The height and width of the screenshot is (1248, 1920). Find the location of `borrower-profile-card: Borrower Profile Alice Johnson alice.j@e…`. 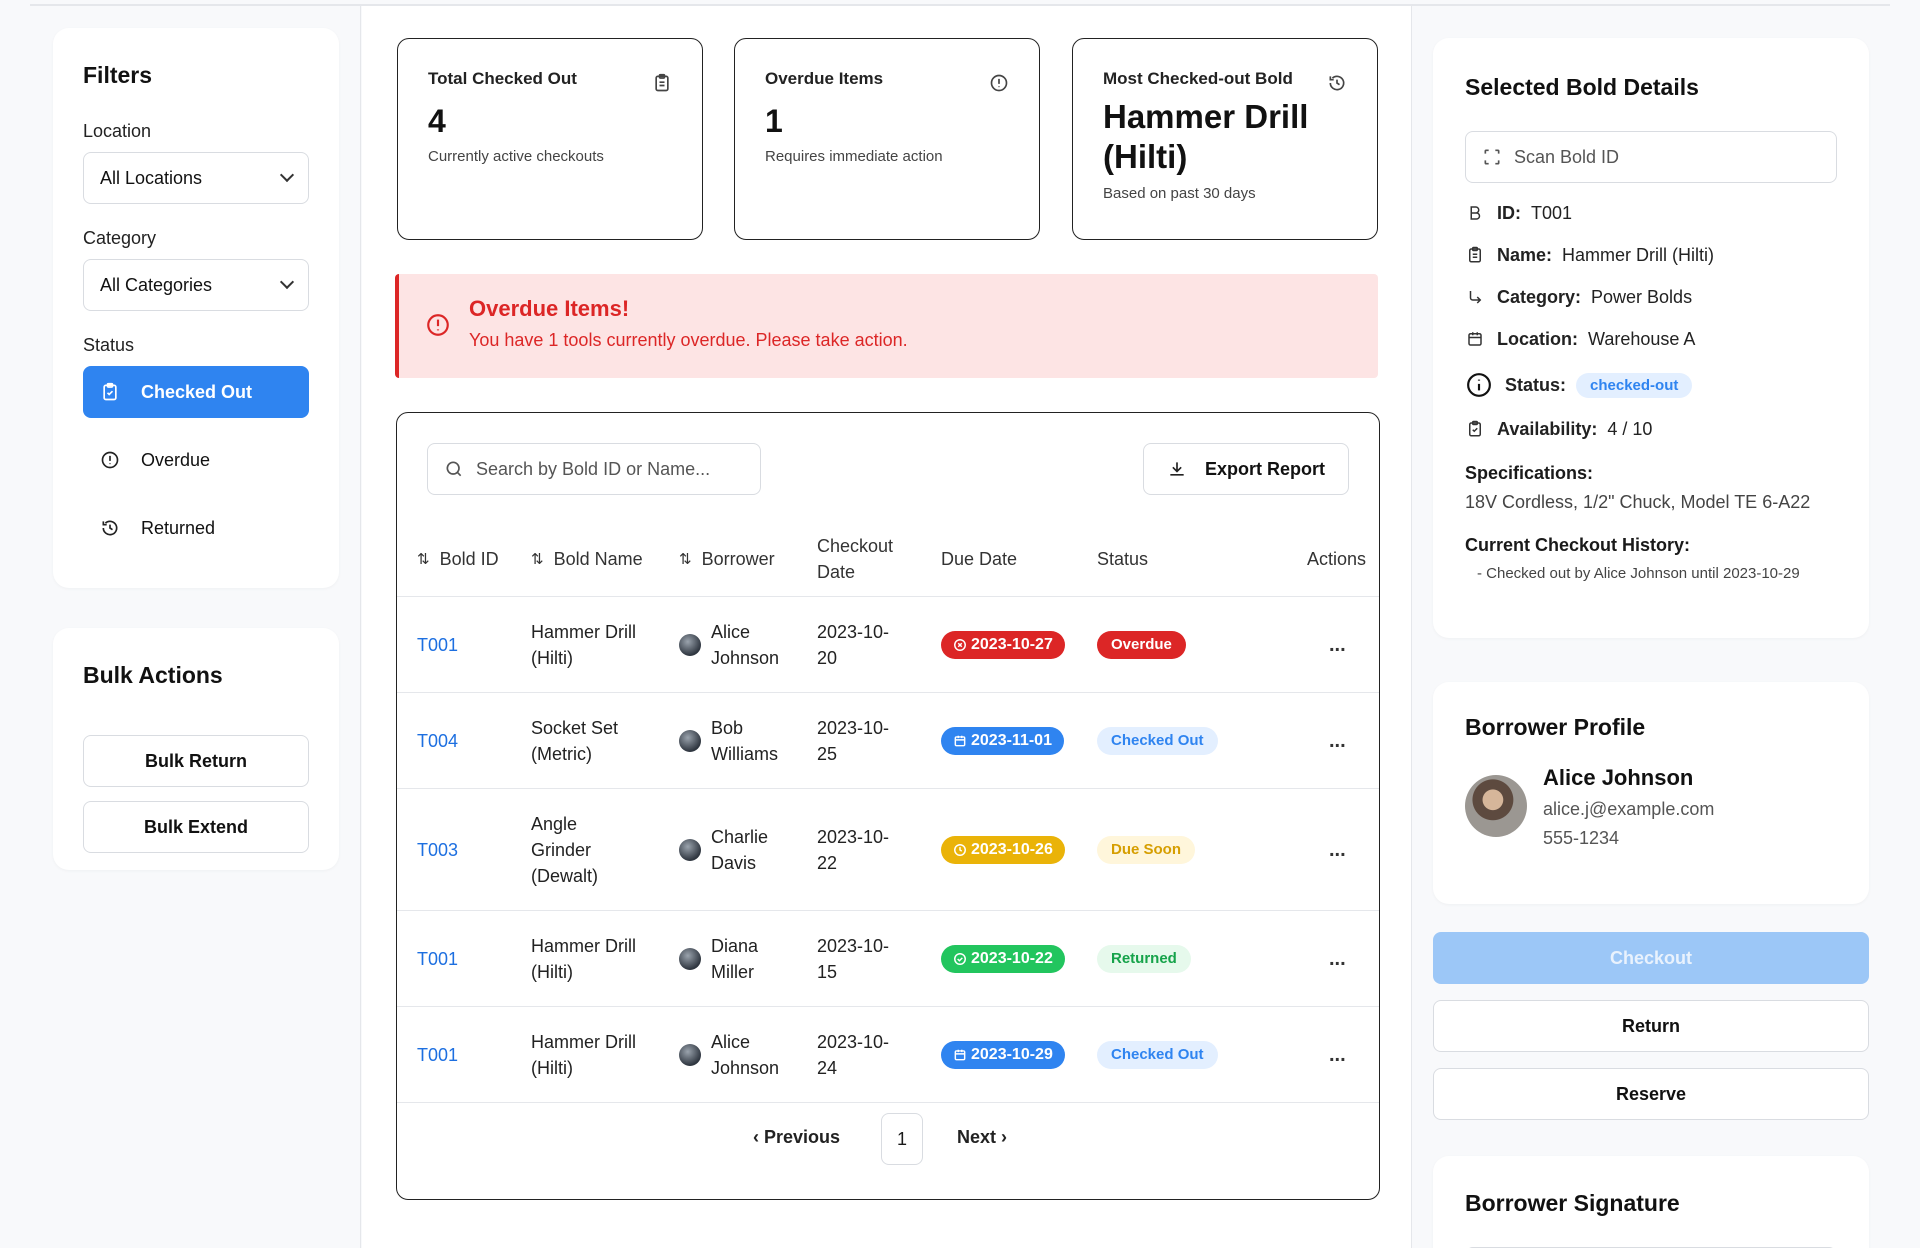

borrower-profile-card: Borrower Profile Alice Johnson alice.j@e… is located at coordinates (1651, 793).